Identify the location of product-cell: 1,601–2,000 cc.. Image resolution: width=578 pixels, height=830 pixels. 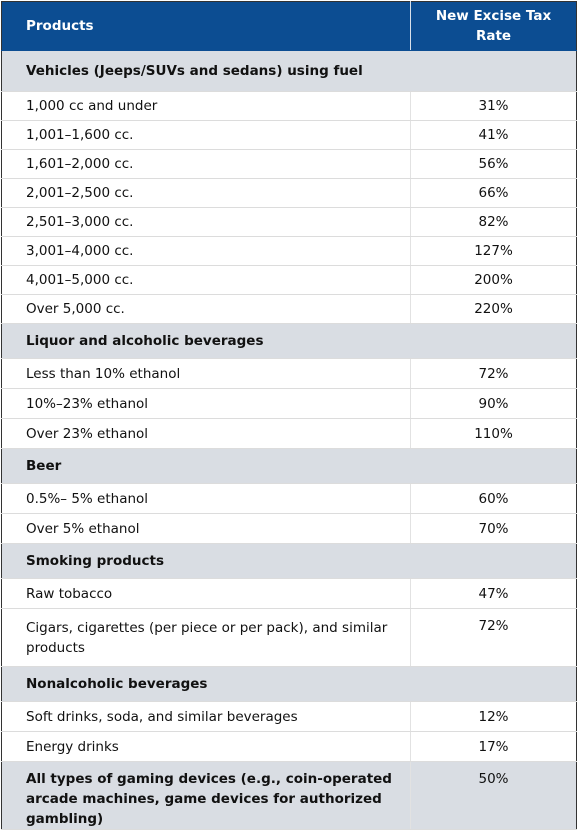
(206, 164).